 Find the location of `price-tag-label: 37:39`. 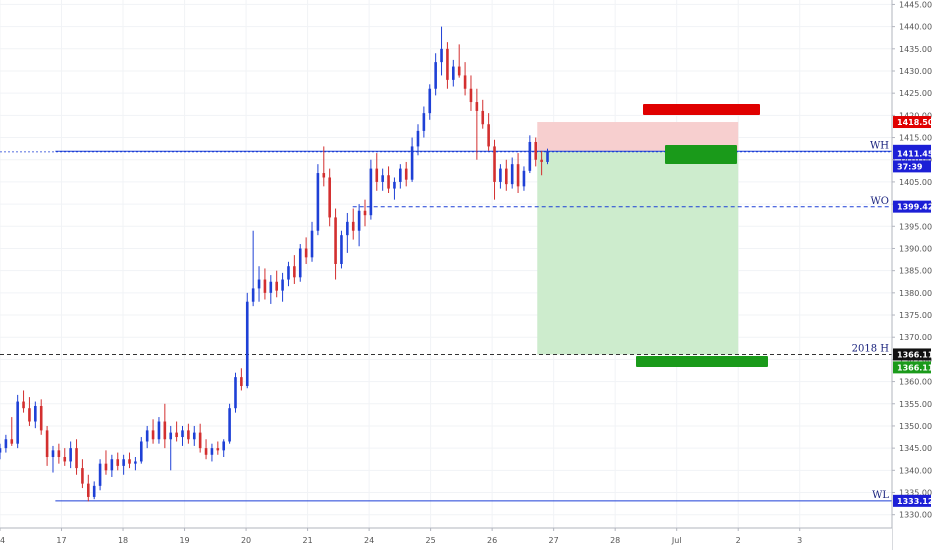

price-tag-label: 37:39 is located at coordinates (910, 166).